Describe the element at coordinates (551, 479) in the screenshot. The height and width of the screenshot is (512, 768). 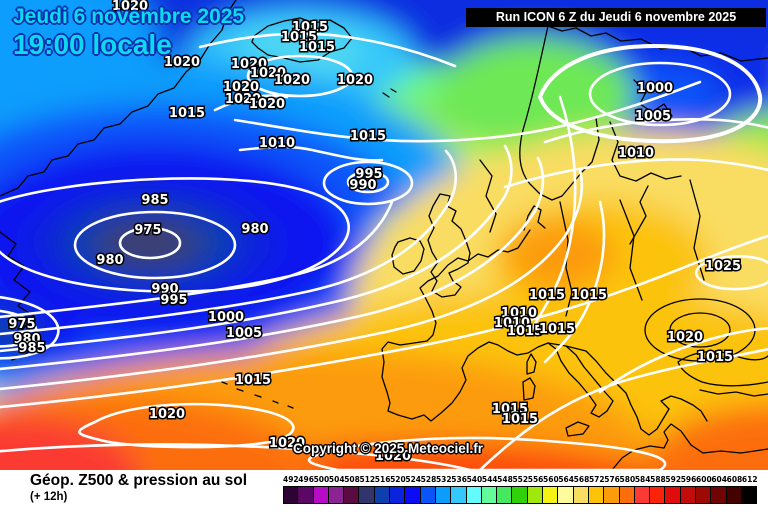
I see `legend-value: 560` at that location.